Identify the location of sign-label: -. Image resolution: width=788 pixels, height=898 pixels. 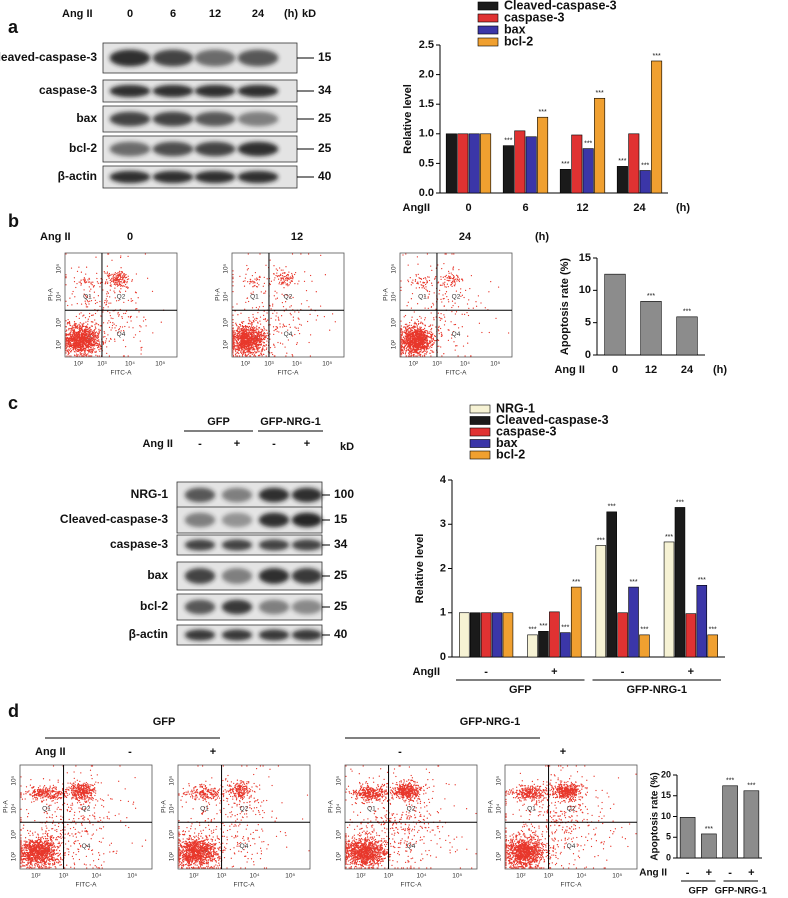
(274, 444).